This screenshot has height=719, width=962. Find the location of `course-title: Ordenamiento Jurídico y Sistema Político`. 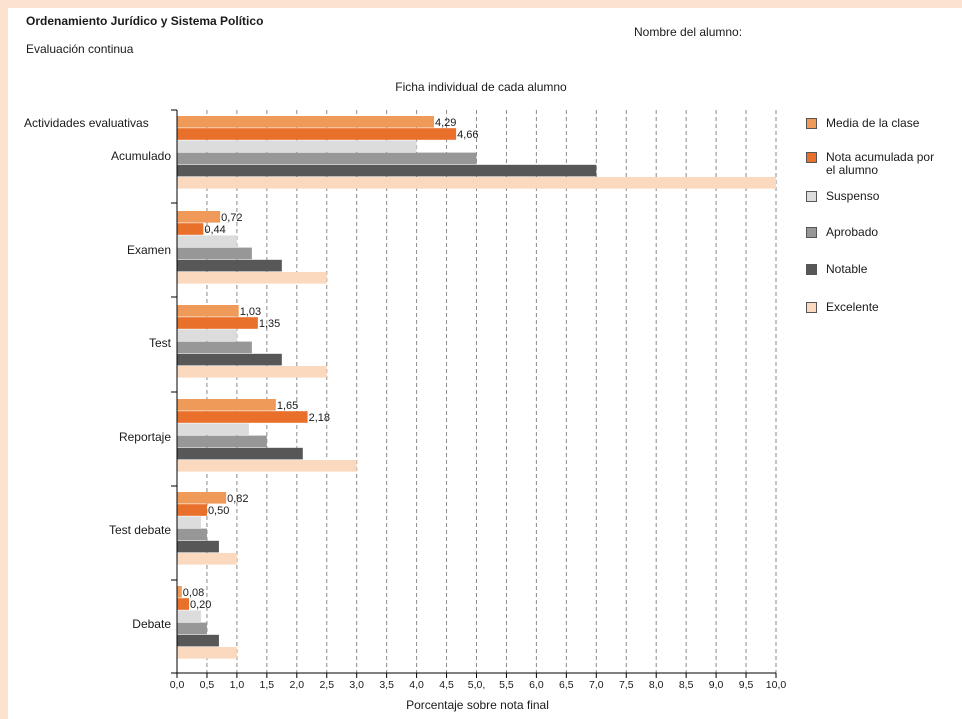

course-title: Ordenamiento Jurídico y Sistema Político is located at coordinates (145, 21).